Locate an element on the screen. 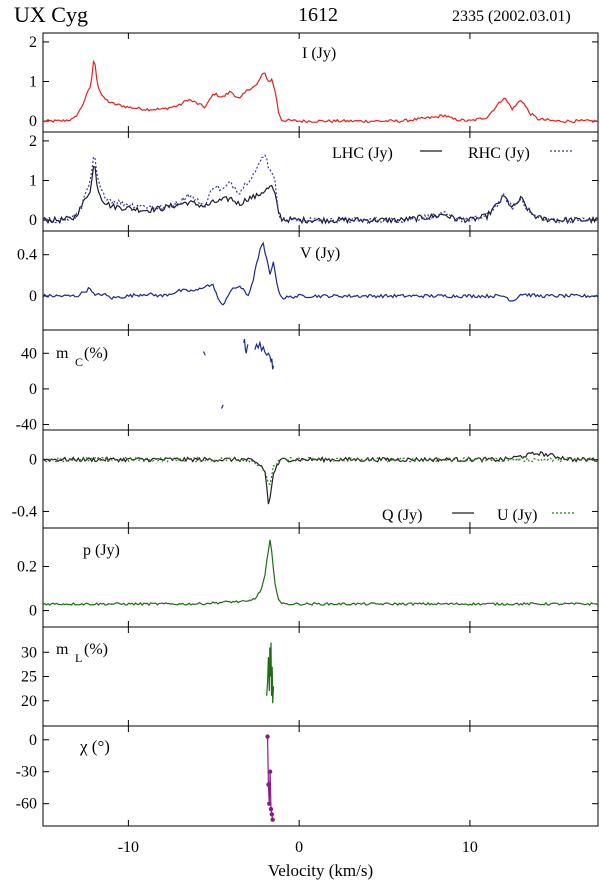 The width and height of the screenshot is (600, 884). x-tick-label: 0 is located at coordinates (299, 847).